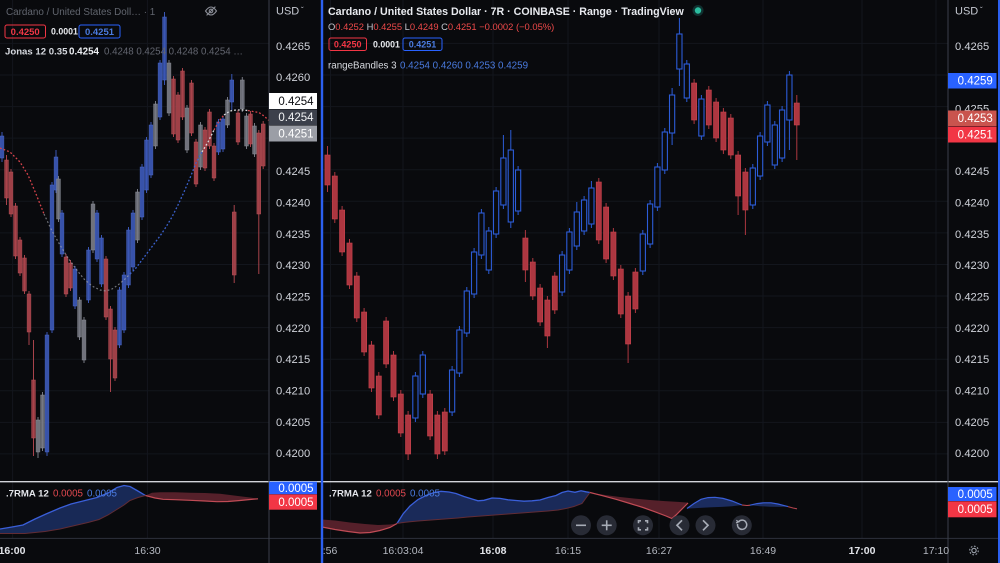 The height and width of the screenshot is (563, 1000). Describe the element at coordinates (464, 66) in the screenshot. I see `svg-text: 0.4254 0.4260 0.4253 0.4259` at that location.